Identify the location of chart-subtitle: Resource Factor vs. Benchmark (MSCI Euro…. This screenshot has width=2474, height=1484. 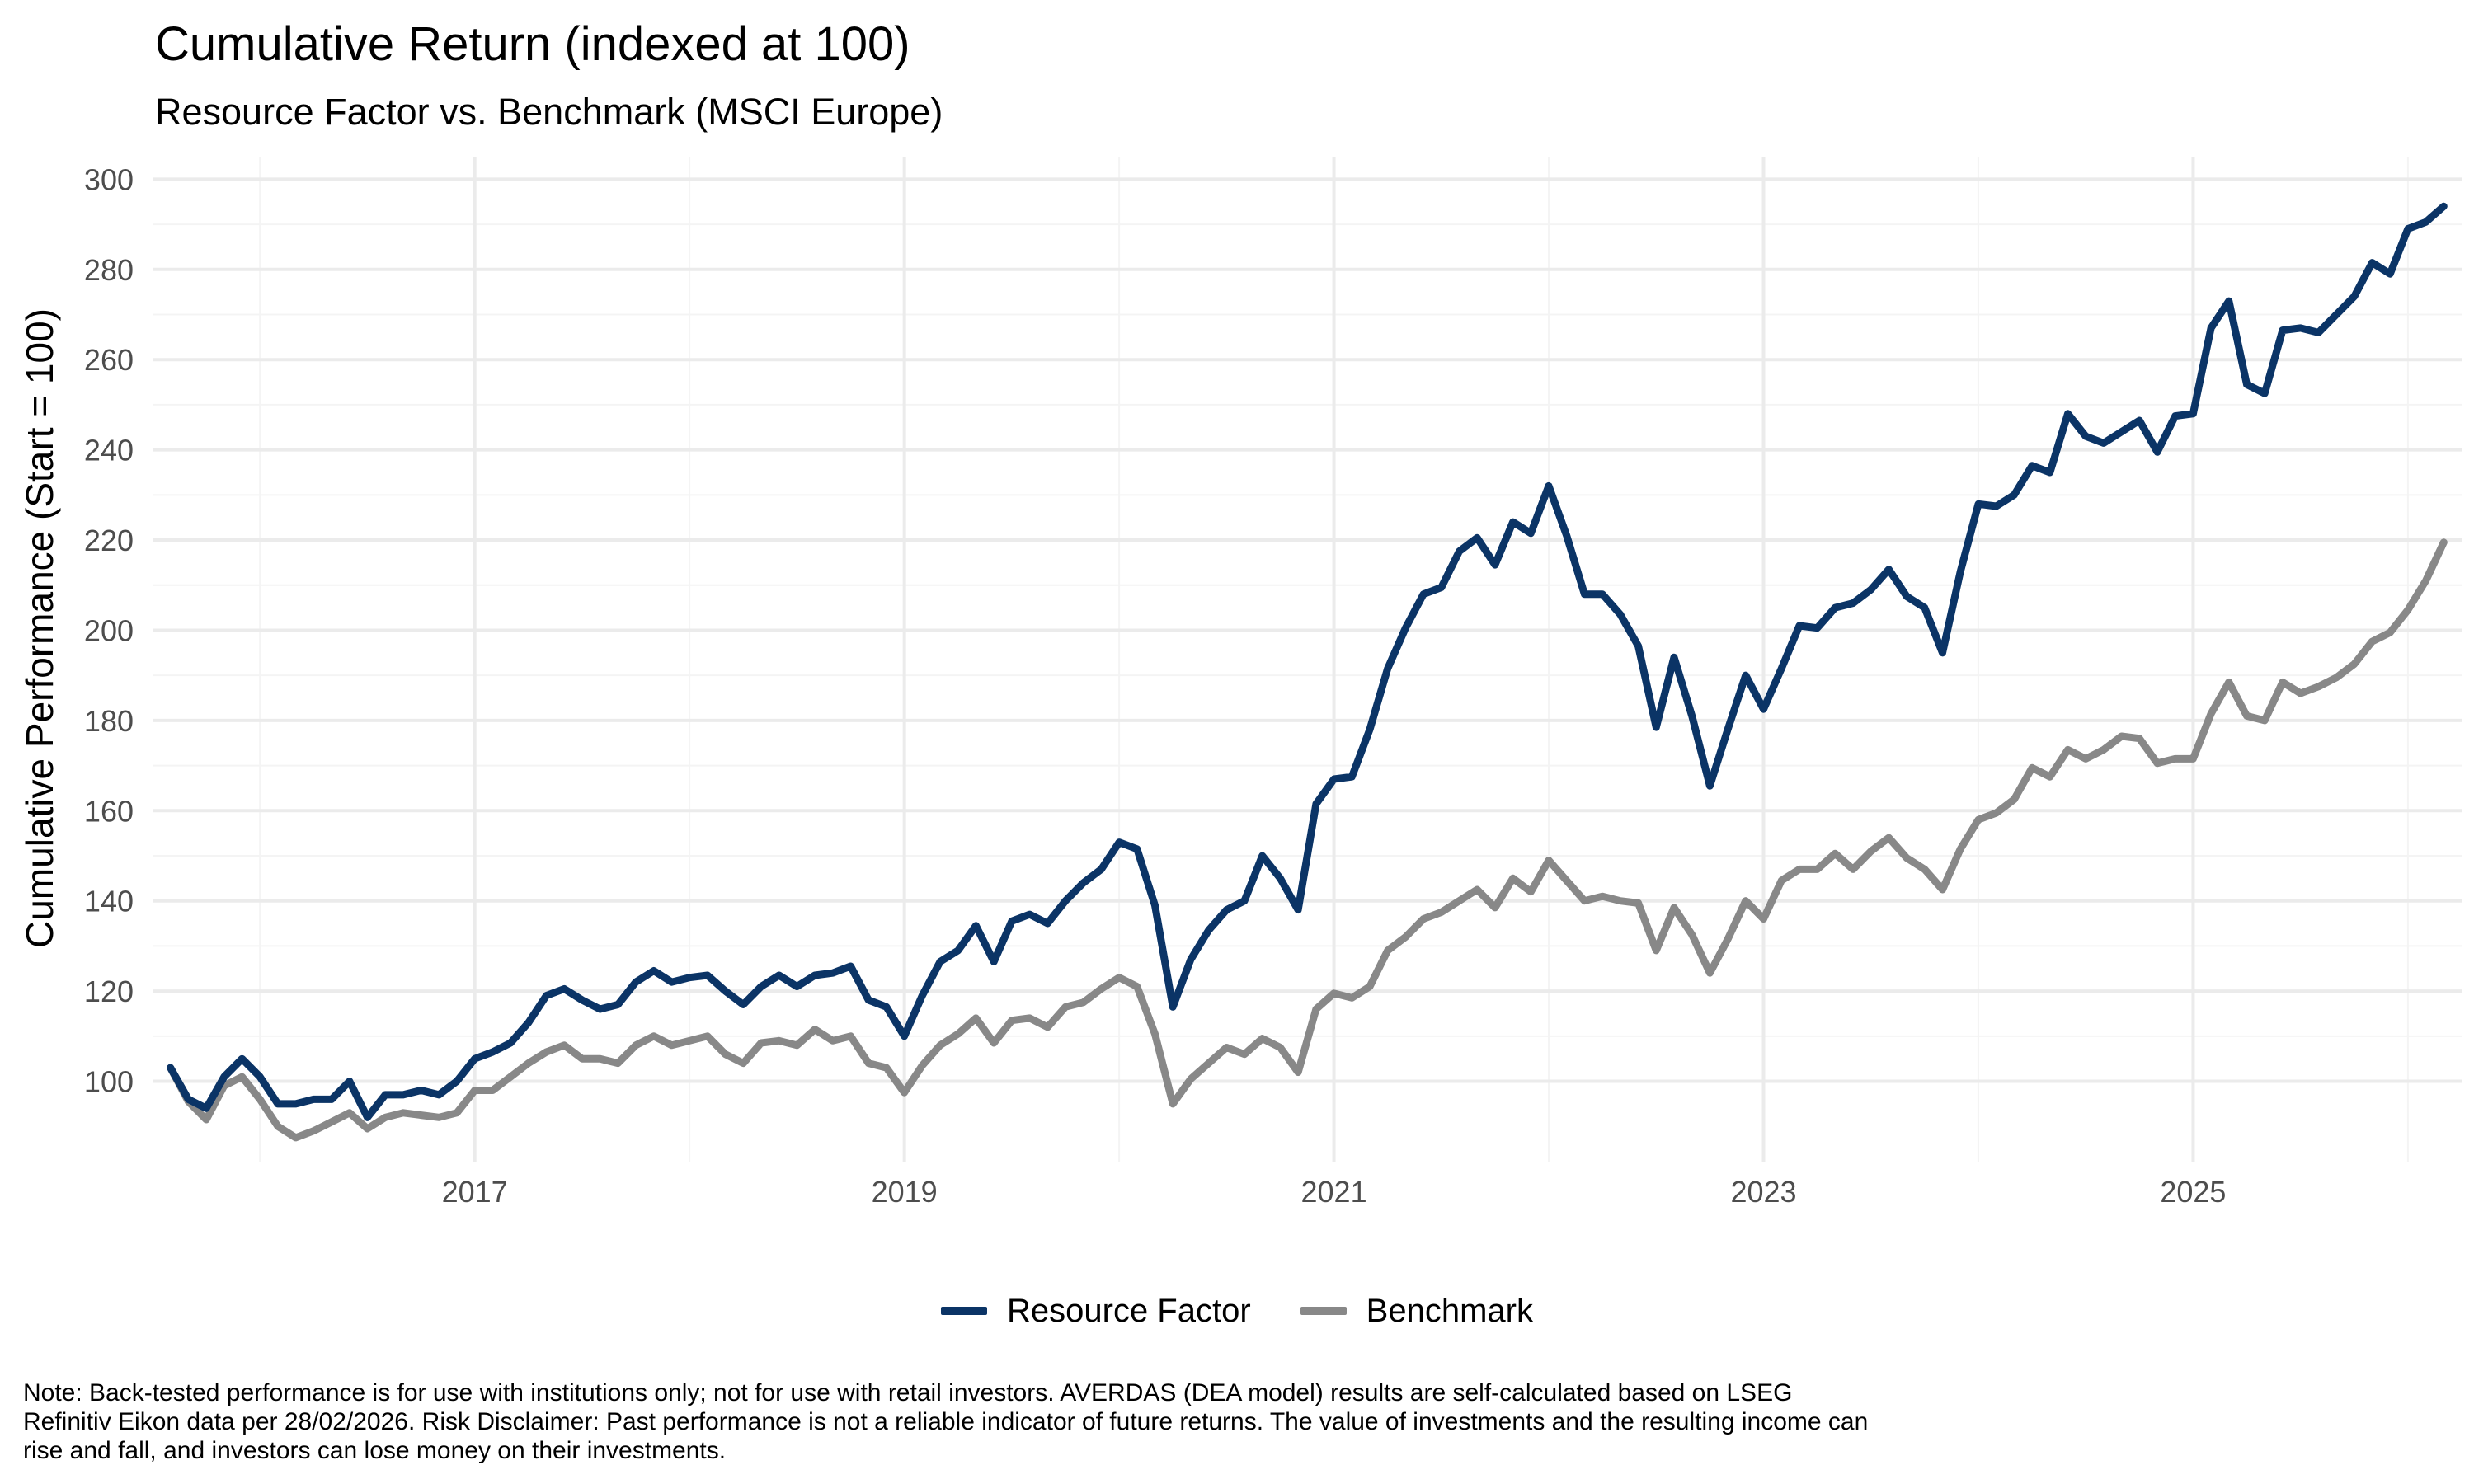
(549, 112).